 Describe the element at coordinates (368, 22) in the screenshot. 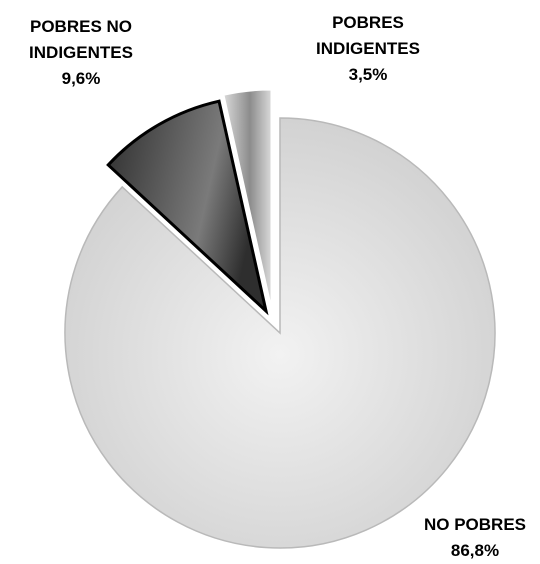

I see `data-label-pobres-indigentes-line1: POBRES` at that location.